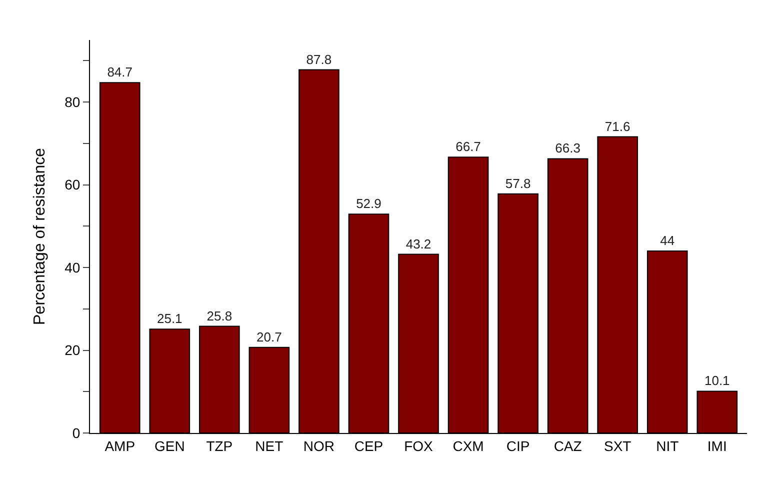 The image size is (777, 483). I want to click on data-label: 10.1, so click(717, 380).